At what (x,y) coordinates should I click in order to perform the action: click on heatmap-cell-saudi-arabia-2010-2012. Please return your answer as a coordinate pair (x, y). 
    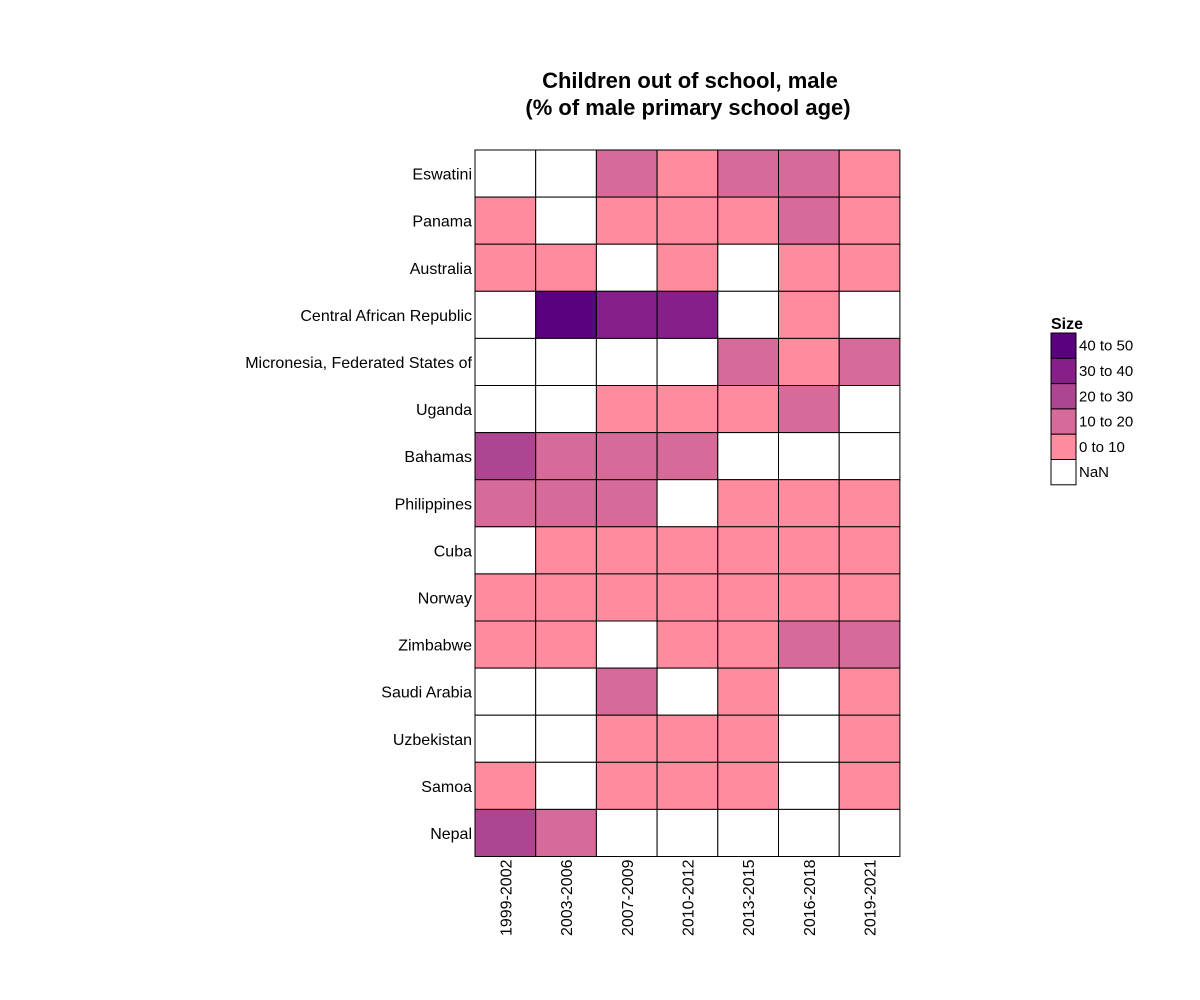
    Looking at the image, I should click on (687, 691).